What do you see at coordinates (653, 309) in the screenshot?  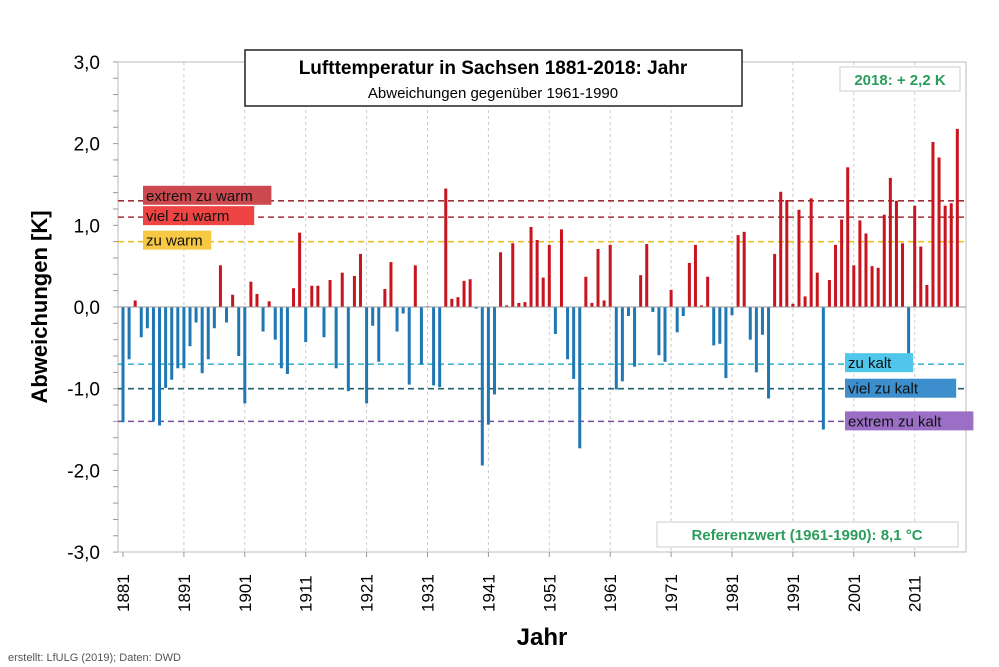 I see `bar-1968` at bounding box center [653, 309].